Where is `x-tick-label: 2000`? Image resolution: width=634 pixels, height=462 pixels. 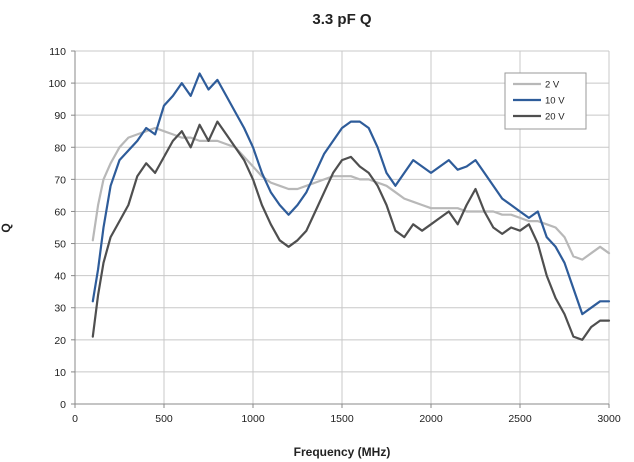 x-tick-label: 2000 is located at coordinates (431, 419).